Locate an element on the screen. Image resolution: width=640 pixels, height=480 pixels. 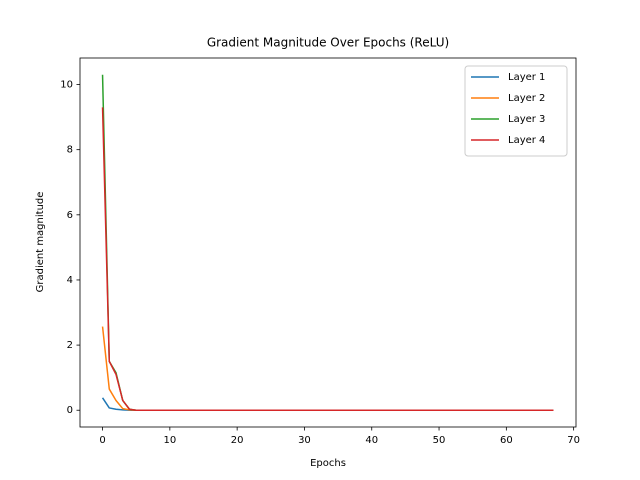
chart-title: Gradient Magnitude Over Epochs (ReLU) is located at coordinates (328, 43).